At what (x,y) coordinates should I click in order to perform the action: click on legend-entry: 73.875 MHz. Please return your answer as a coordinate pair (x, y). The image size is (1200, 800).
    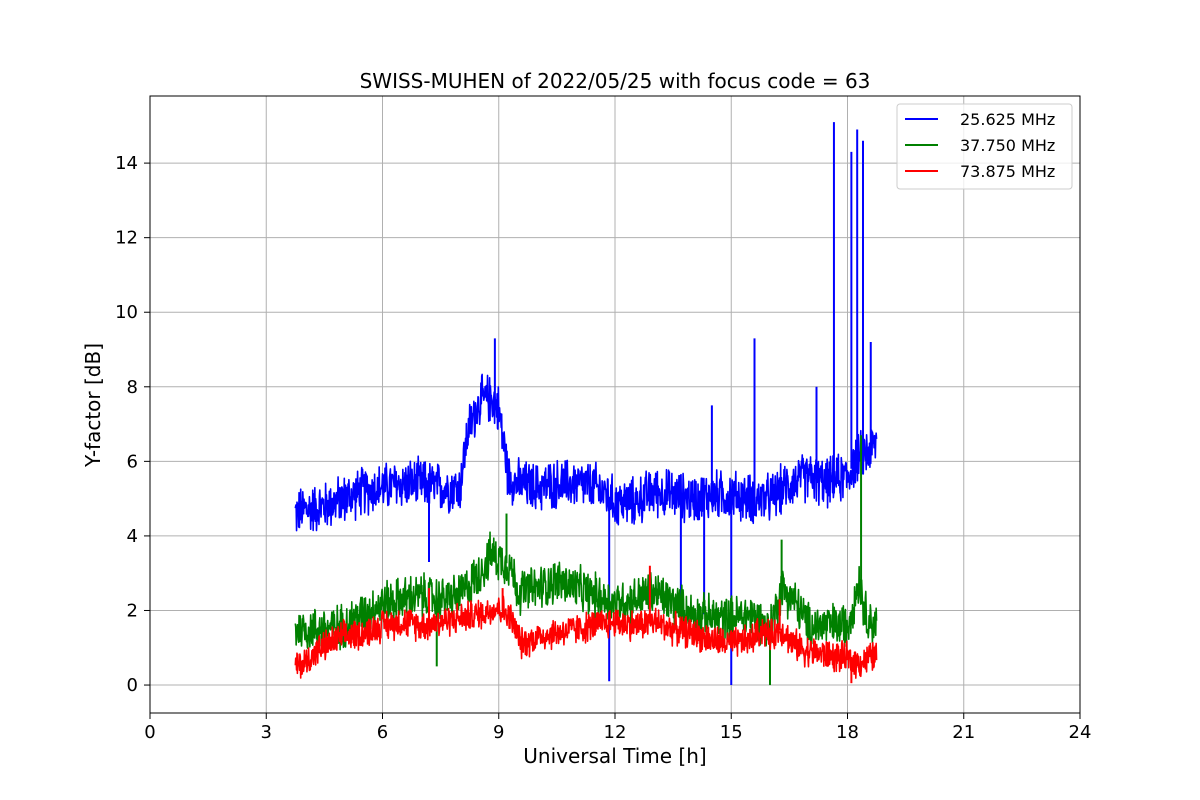
    Looking at the image, I should click on (1007, 171).